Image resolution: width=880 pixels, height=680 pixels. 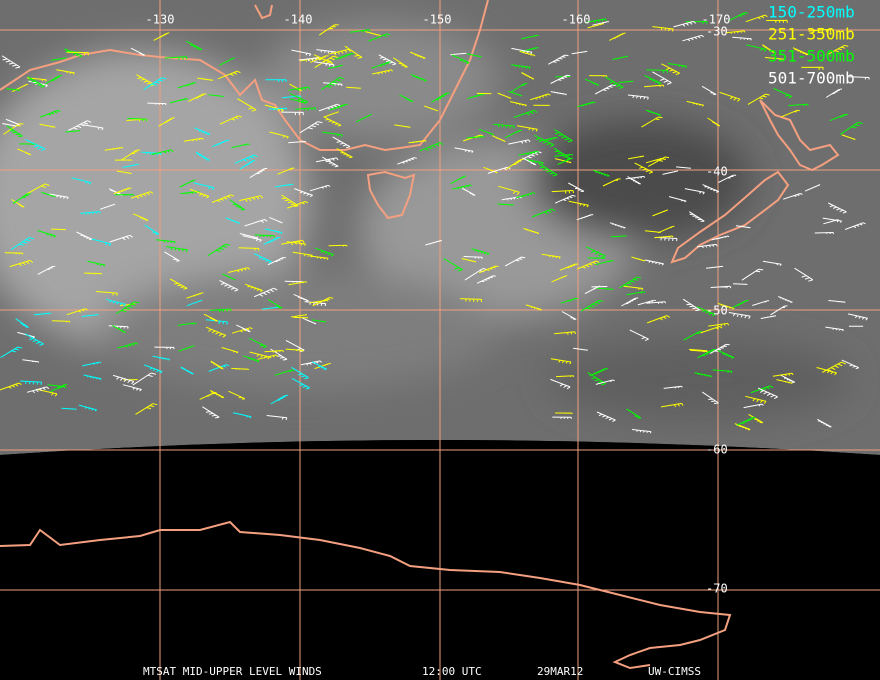 What do you see at coordinates (232, 671) in the screenshot?
I see `footer-product: MTSAT MID-UPPER LEVEL WINDS` at bounding box center [232, 671].